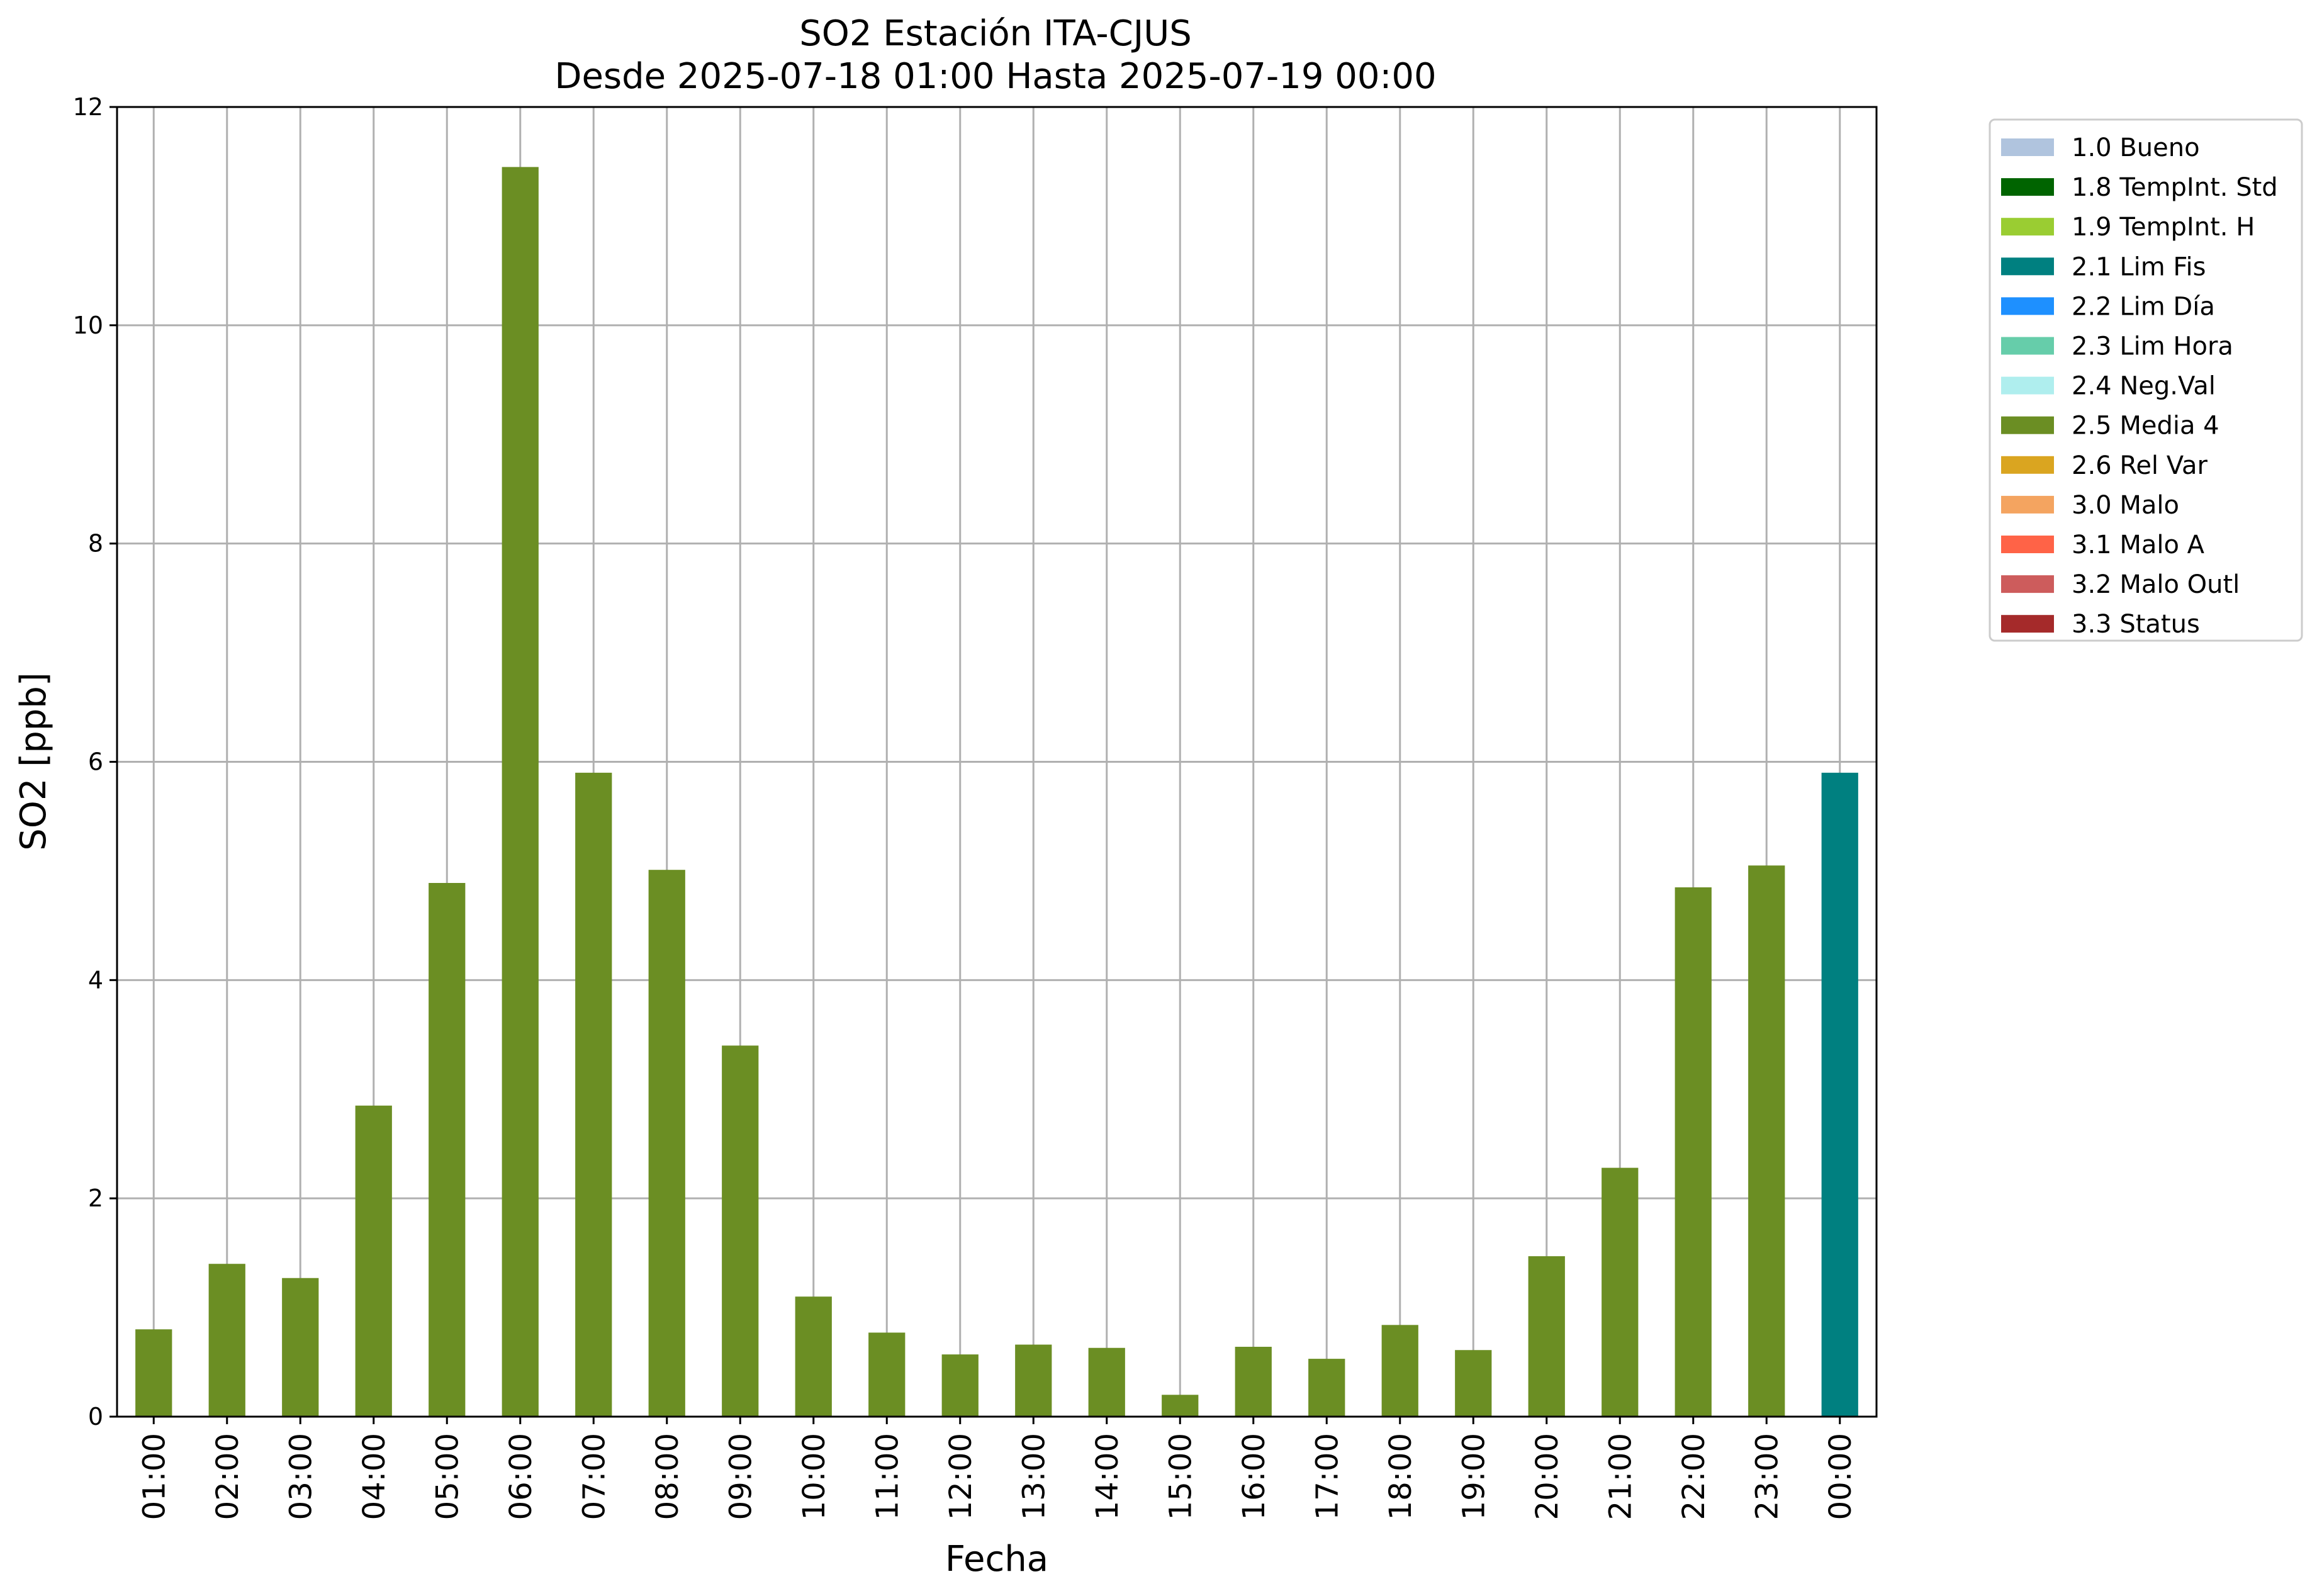  What do you see at coordinates (1548, 1476) in the screenshot?
I see `x-tick-label: 20:00` at bounding box center [1548, 1476].